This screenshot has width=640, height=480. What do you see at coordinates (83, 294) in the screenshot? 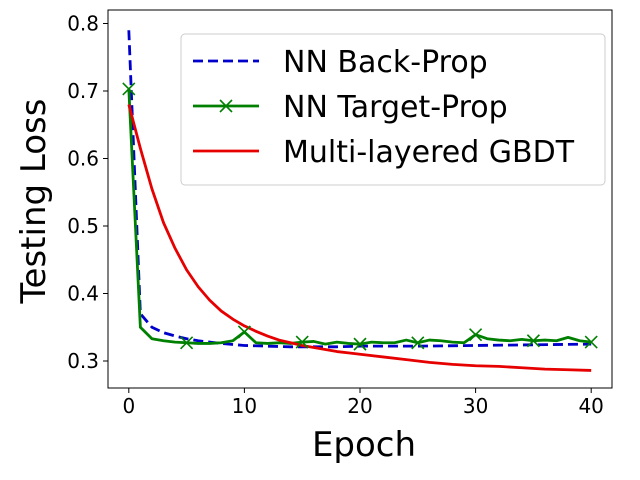
I see `y-tick-label: 0.4` at bounding box center [83, 294].